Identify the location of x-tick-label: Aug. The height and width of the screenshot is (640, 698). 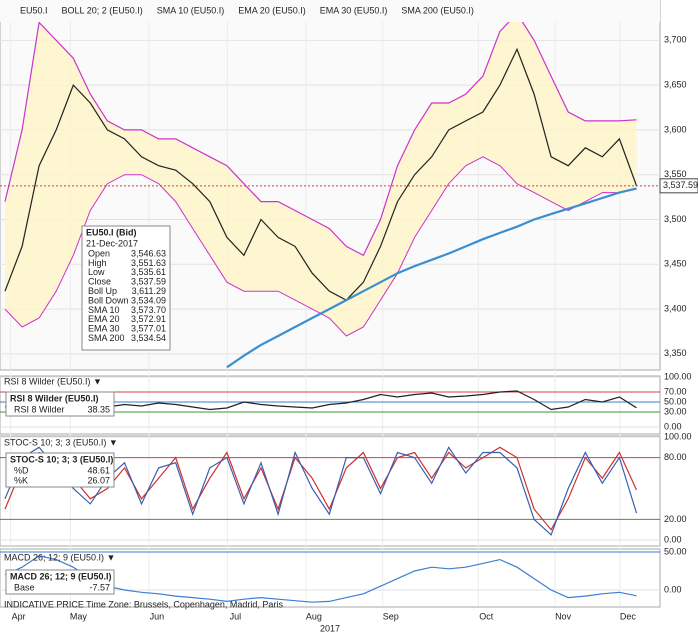
(314, 616).